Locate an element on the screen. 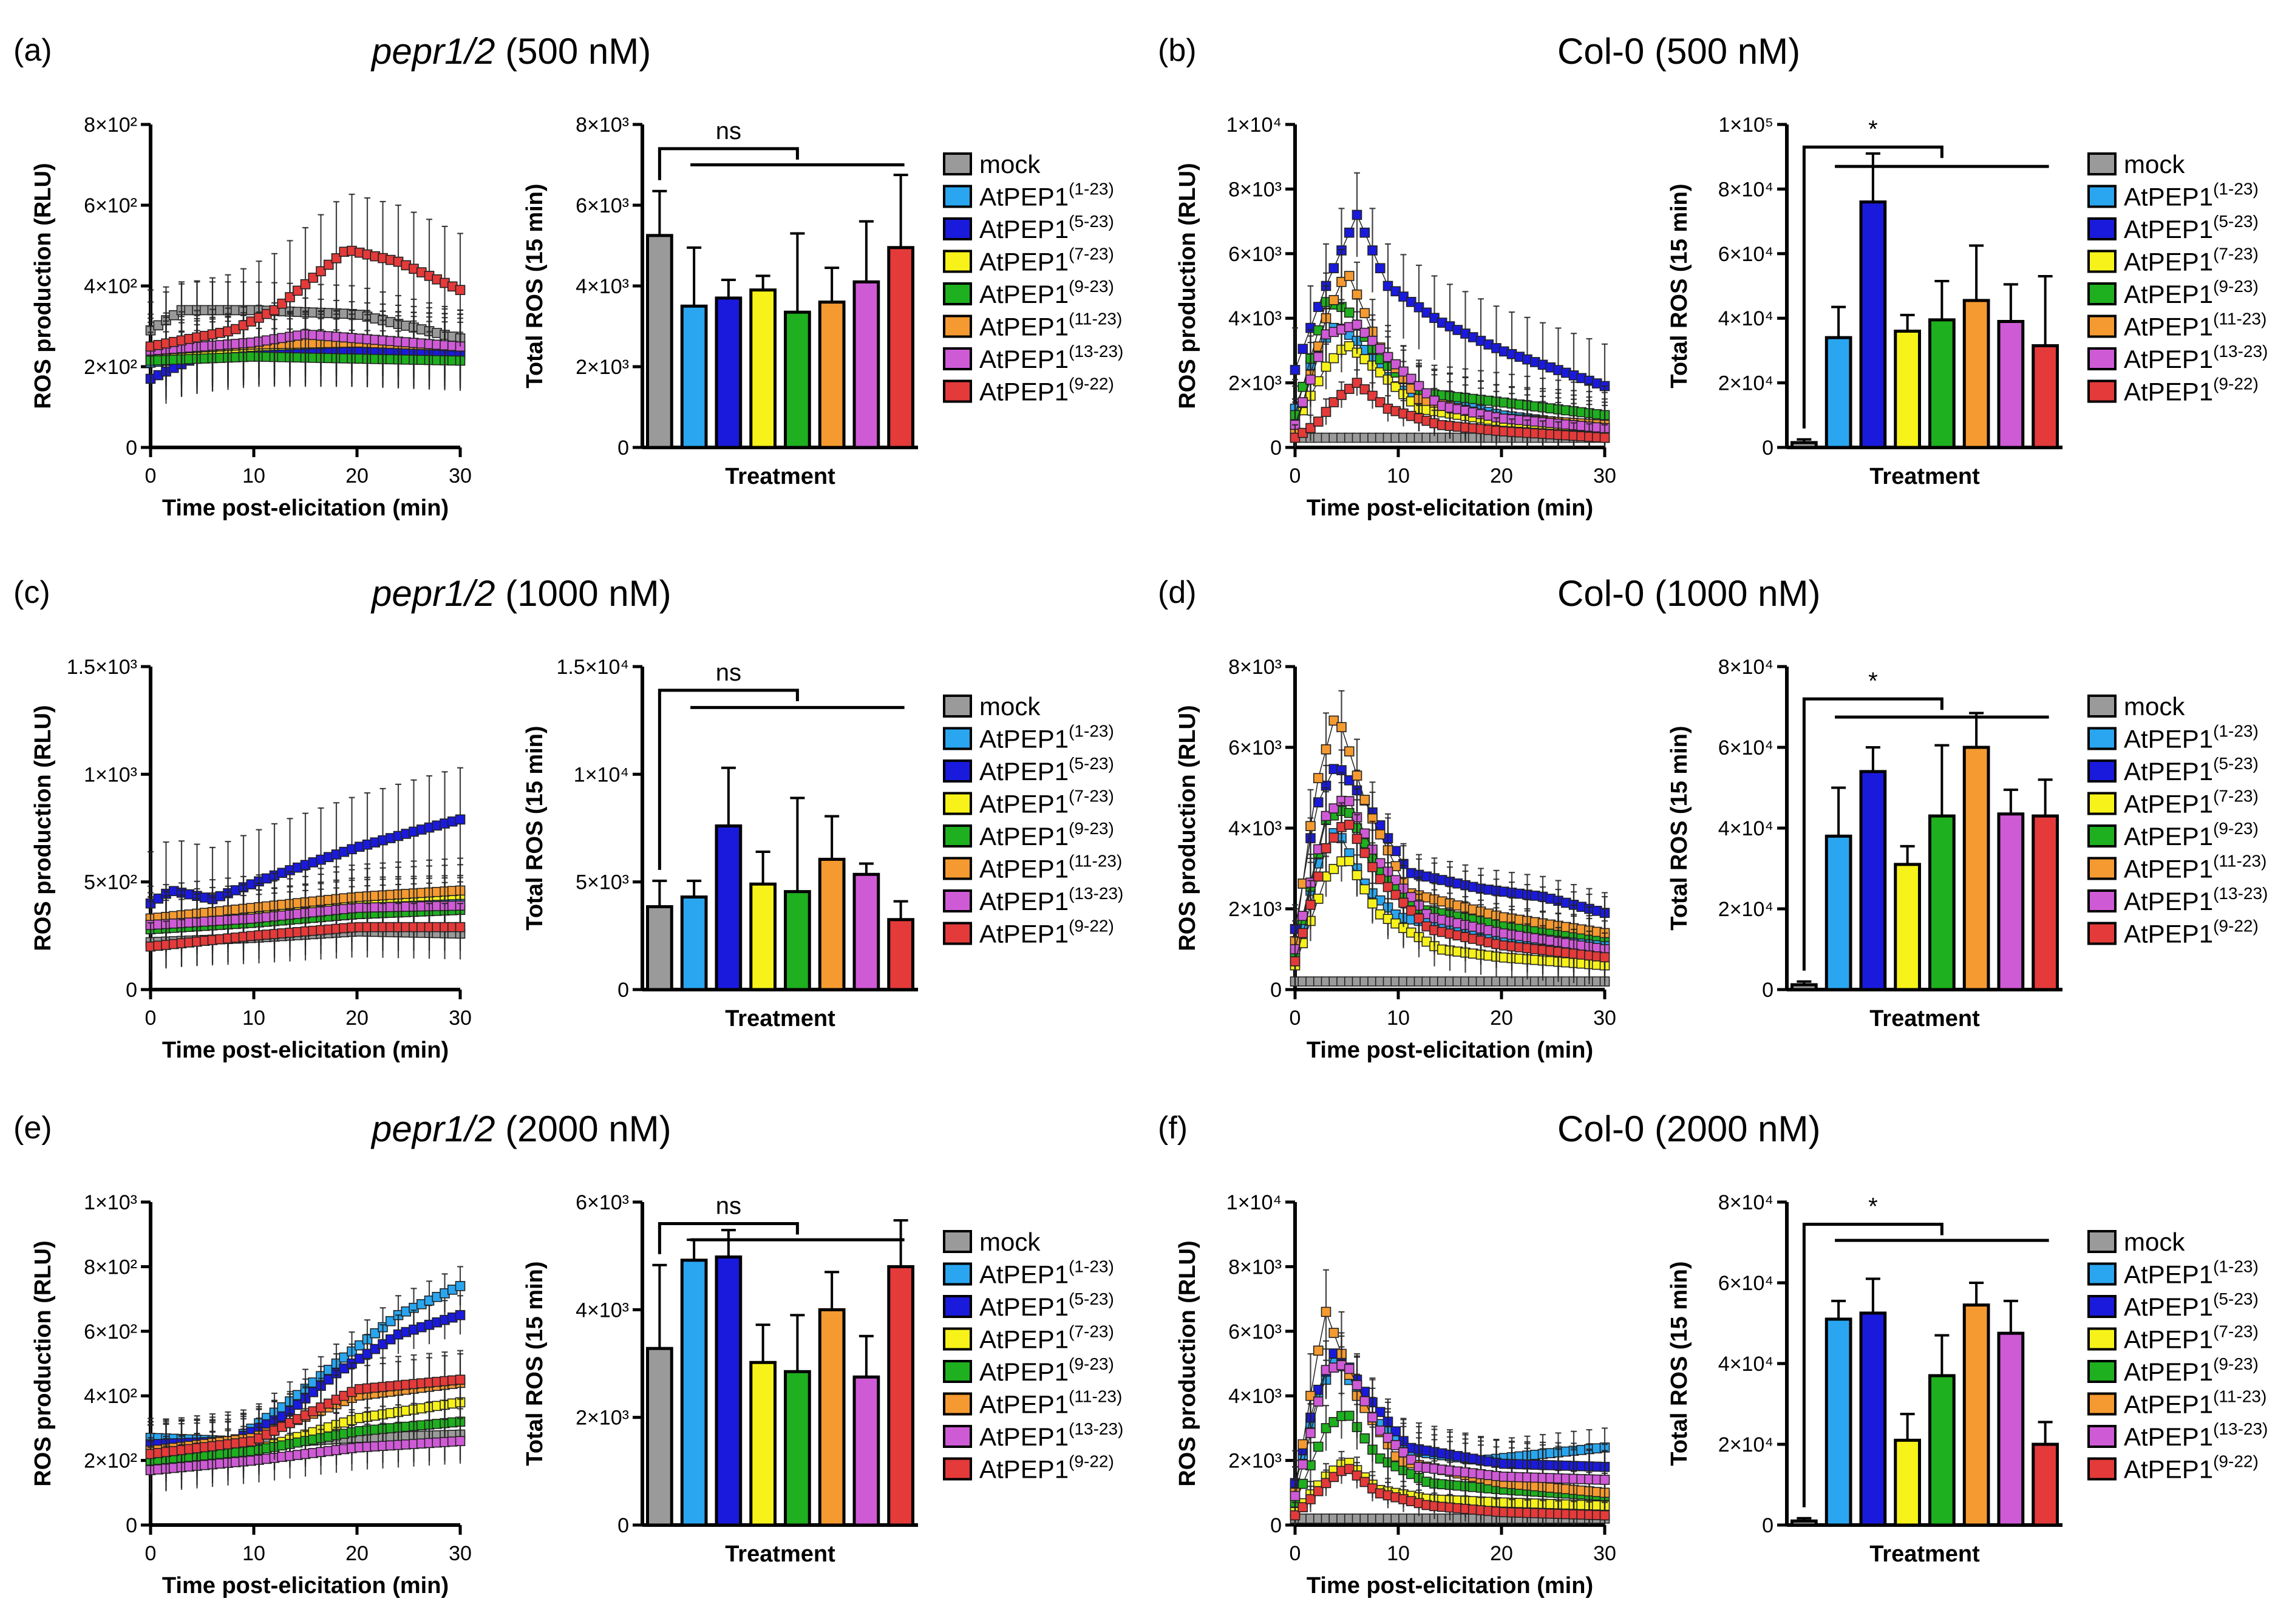 This screenshot has width=2292, height=1624. bar-chart-5-significance-bracket is located at coordinates (728, 779).